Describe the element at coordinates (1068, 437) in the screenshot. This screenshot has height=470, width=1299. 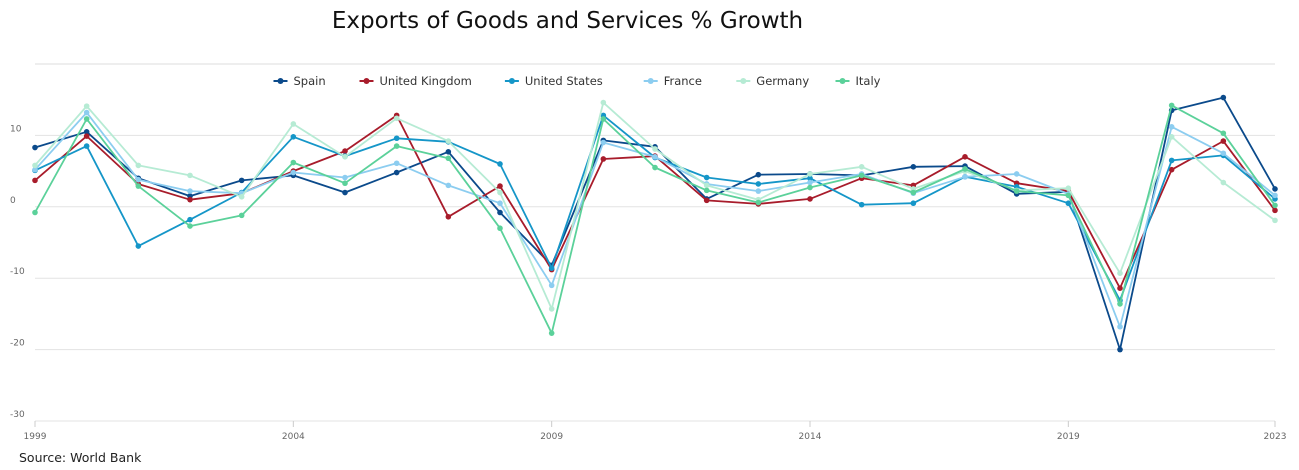
I see `x-tick-label: 2019` at that location.